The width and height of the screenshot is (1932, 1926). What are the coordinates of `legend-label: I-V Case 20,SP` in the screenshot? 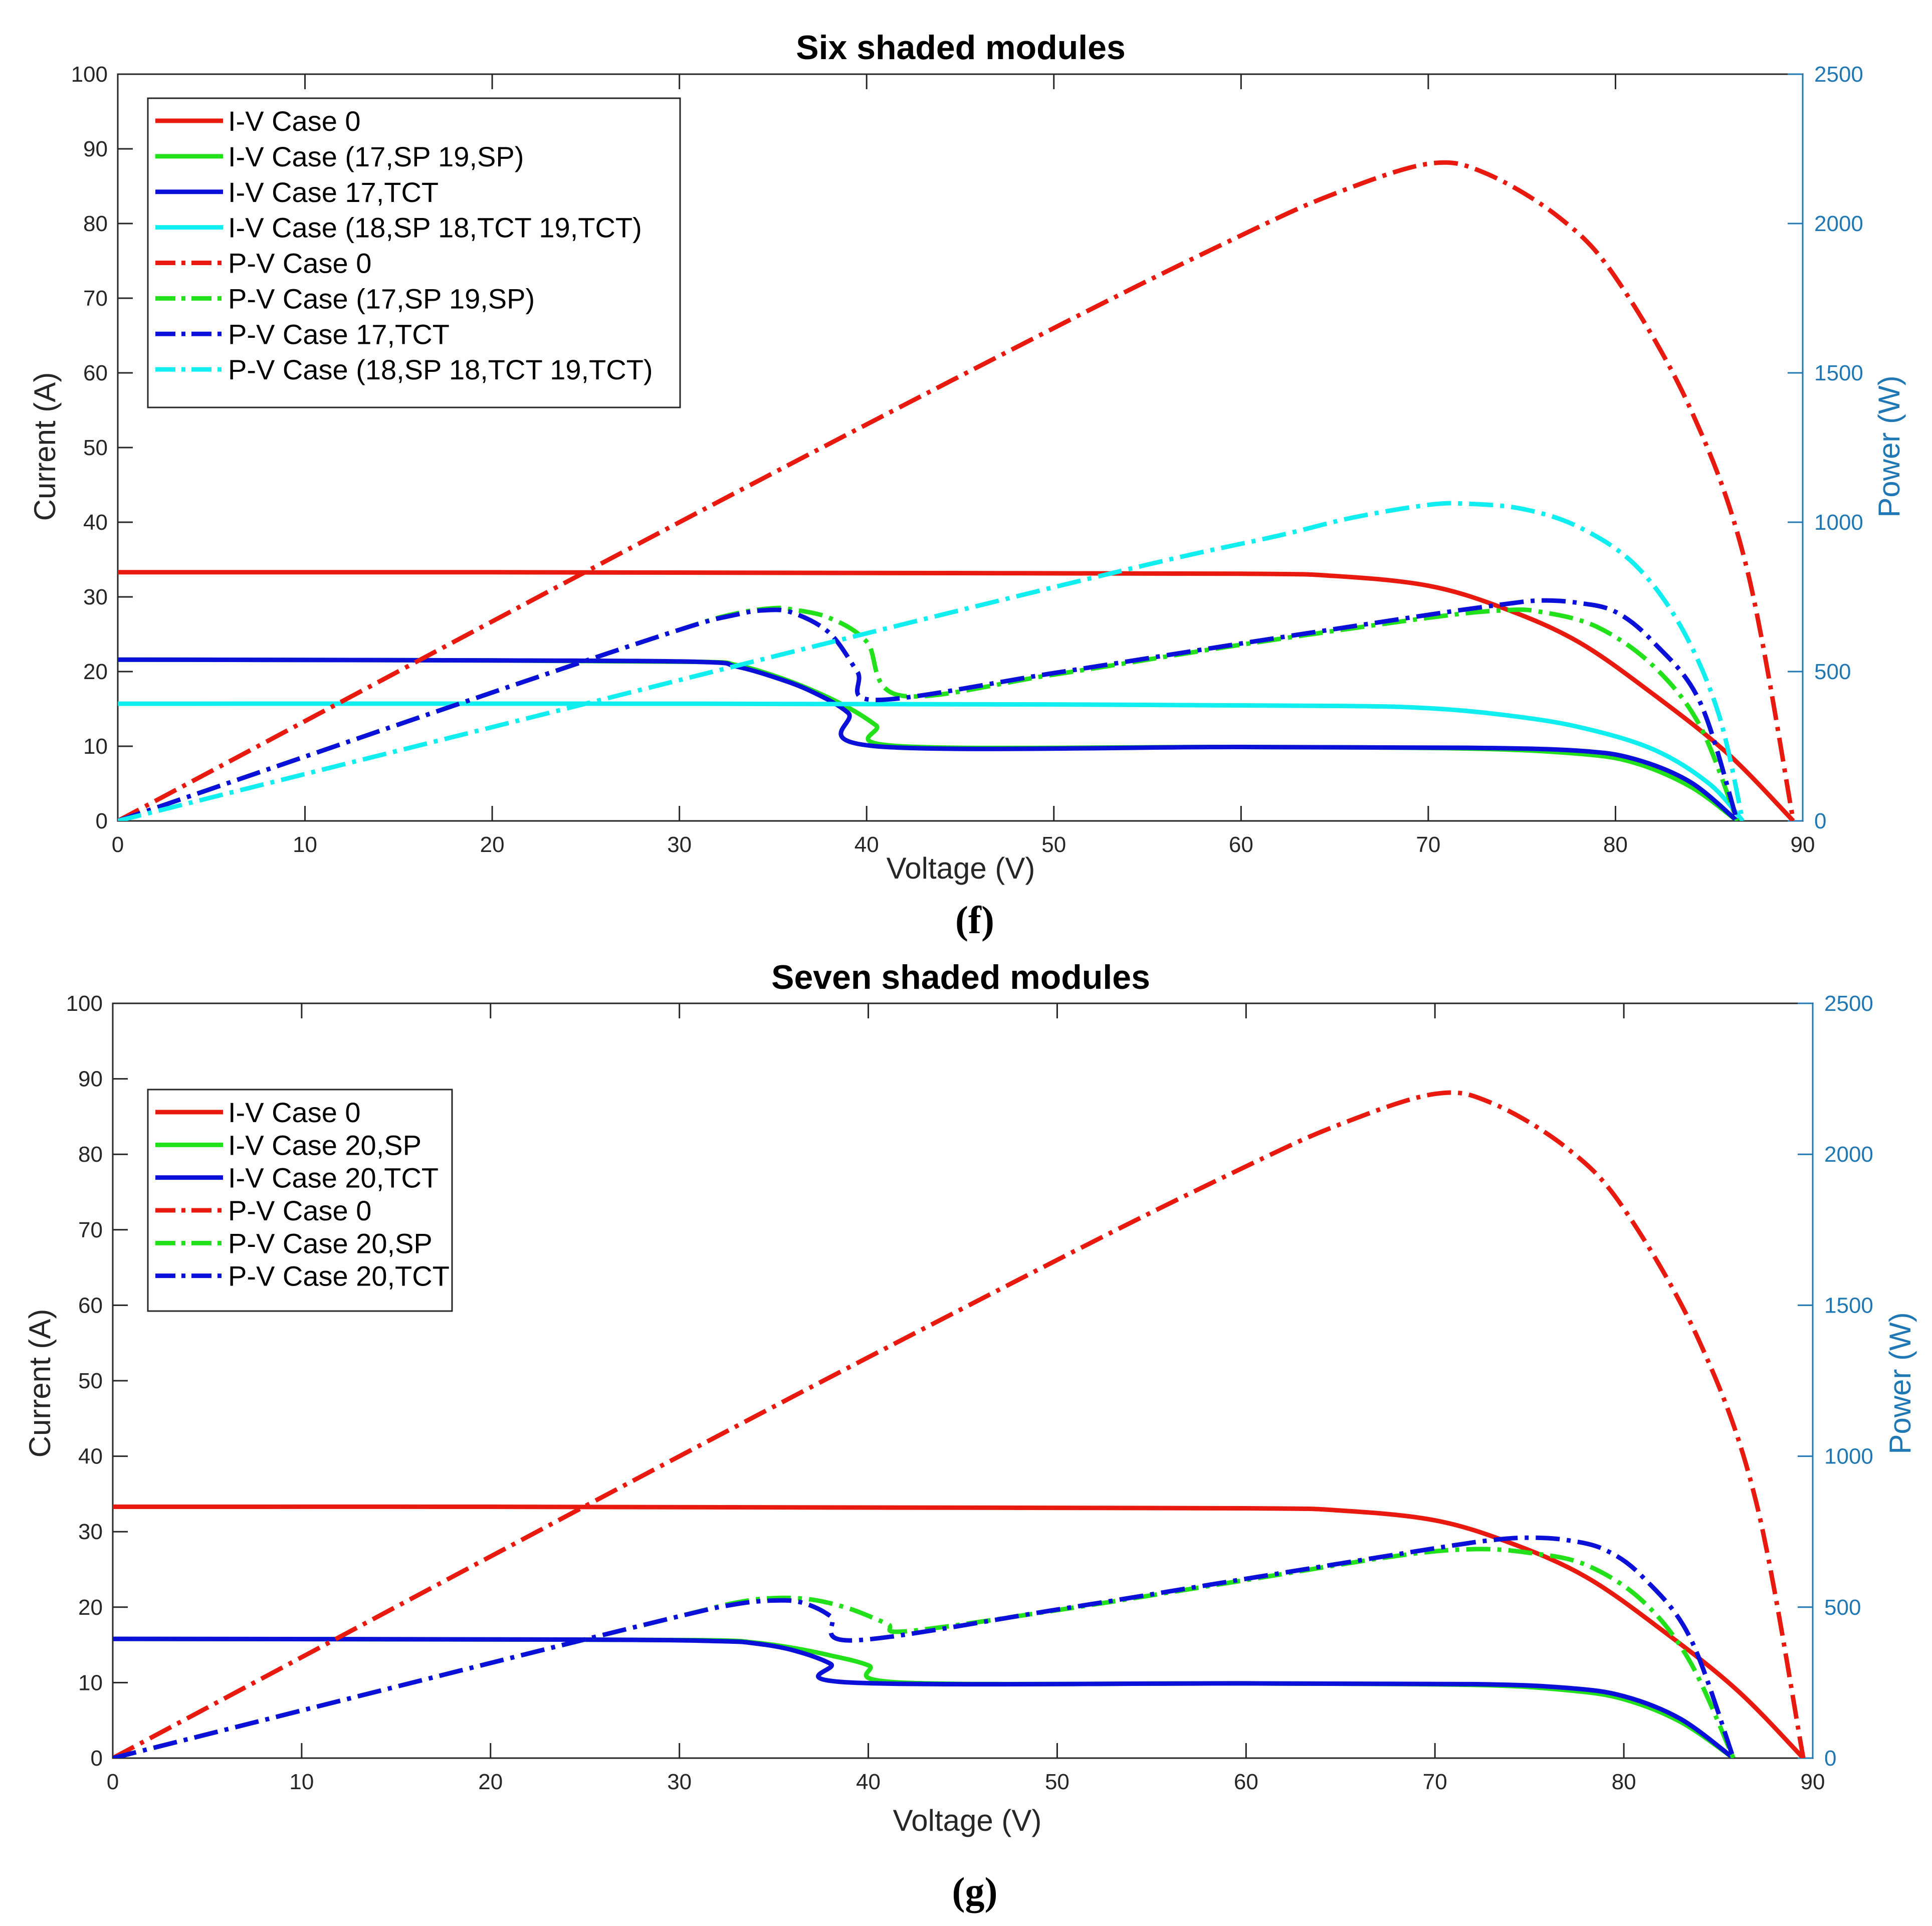 It's located at (324, 1145).